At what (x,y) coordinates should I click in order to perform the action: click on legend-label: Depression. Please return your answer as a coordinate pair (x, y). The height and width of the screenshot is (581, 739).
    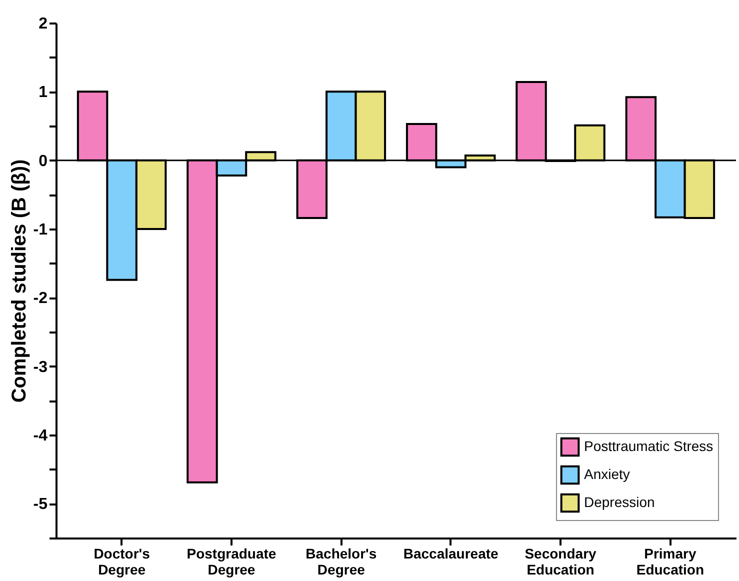
    Looking at the image, I should click on (619, 502).